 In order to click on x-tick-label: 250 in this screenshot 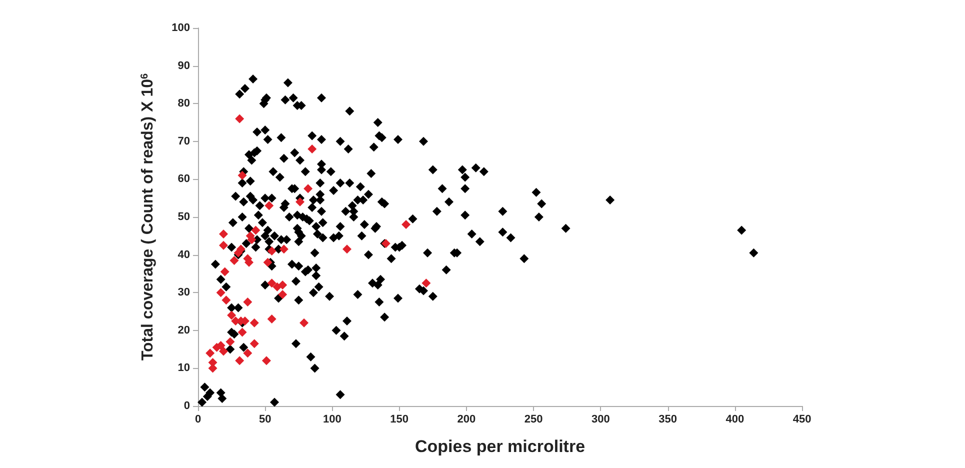, I will do `click(533, 420)`.